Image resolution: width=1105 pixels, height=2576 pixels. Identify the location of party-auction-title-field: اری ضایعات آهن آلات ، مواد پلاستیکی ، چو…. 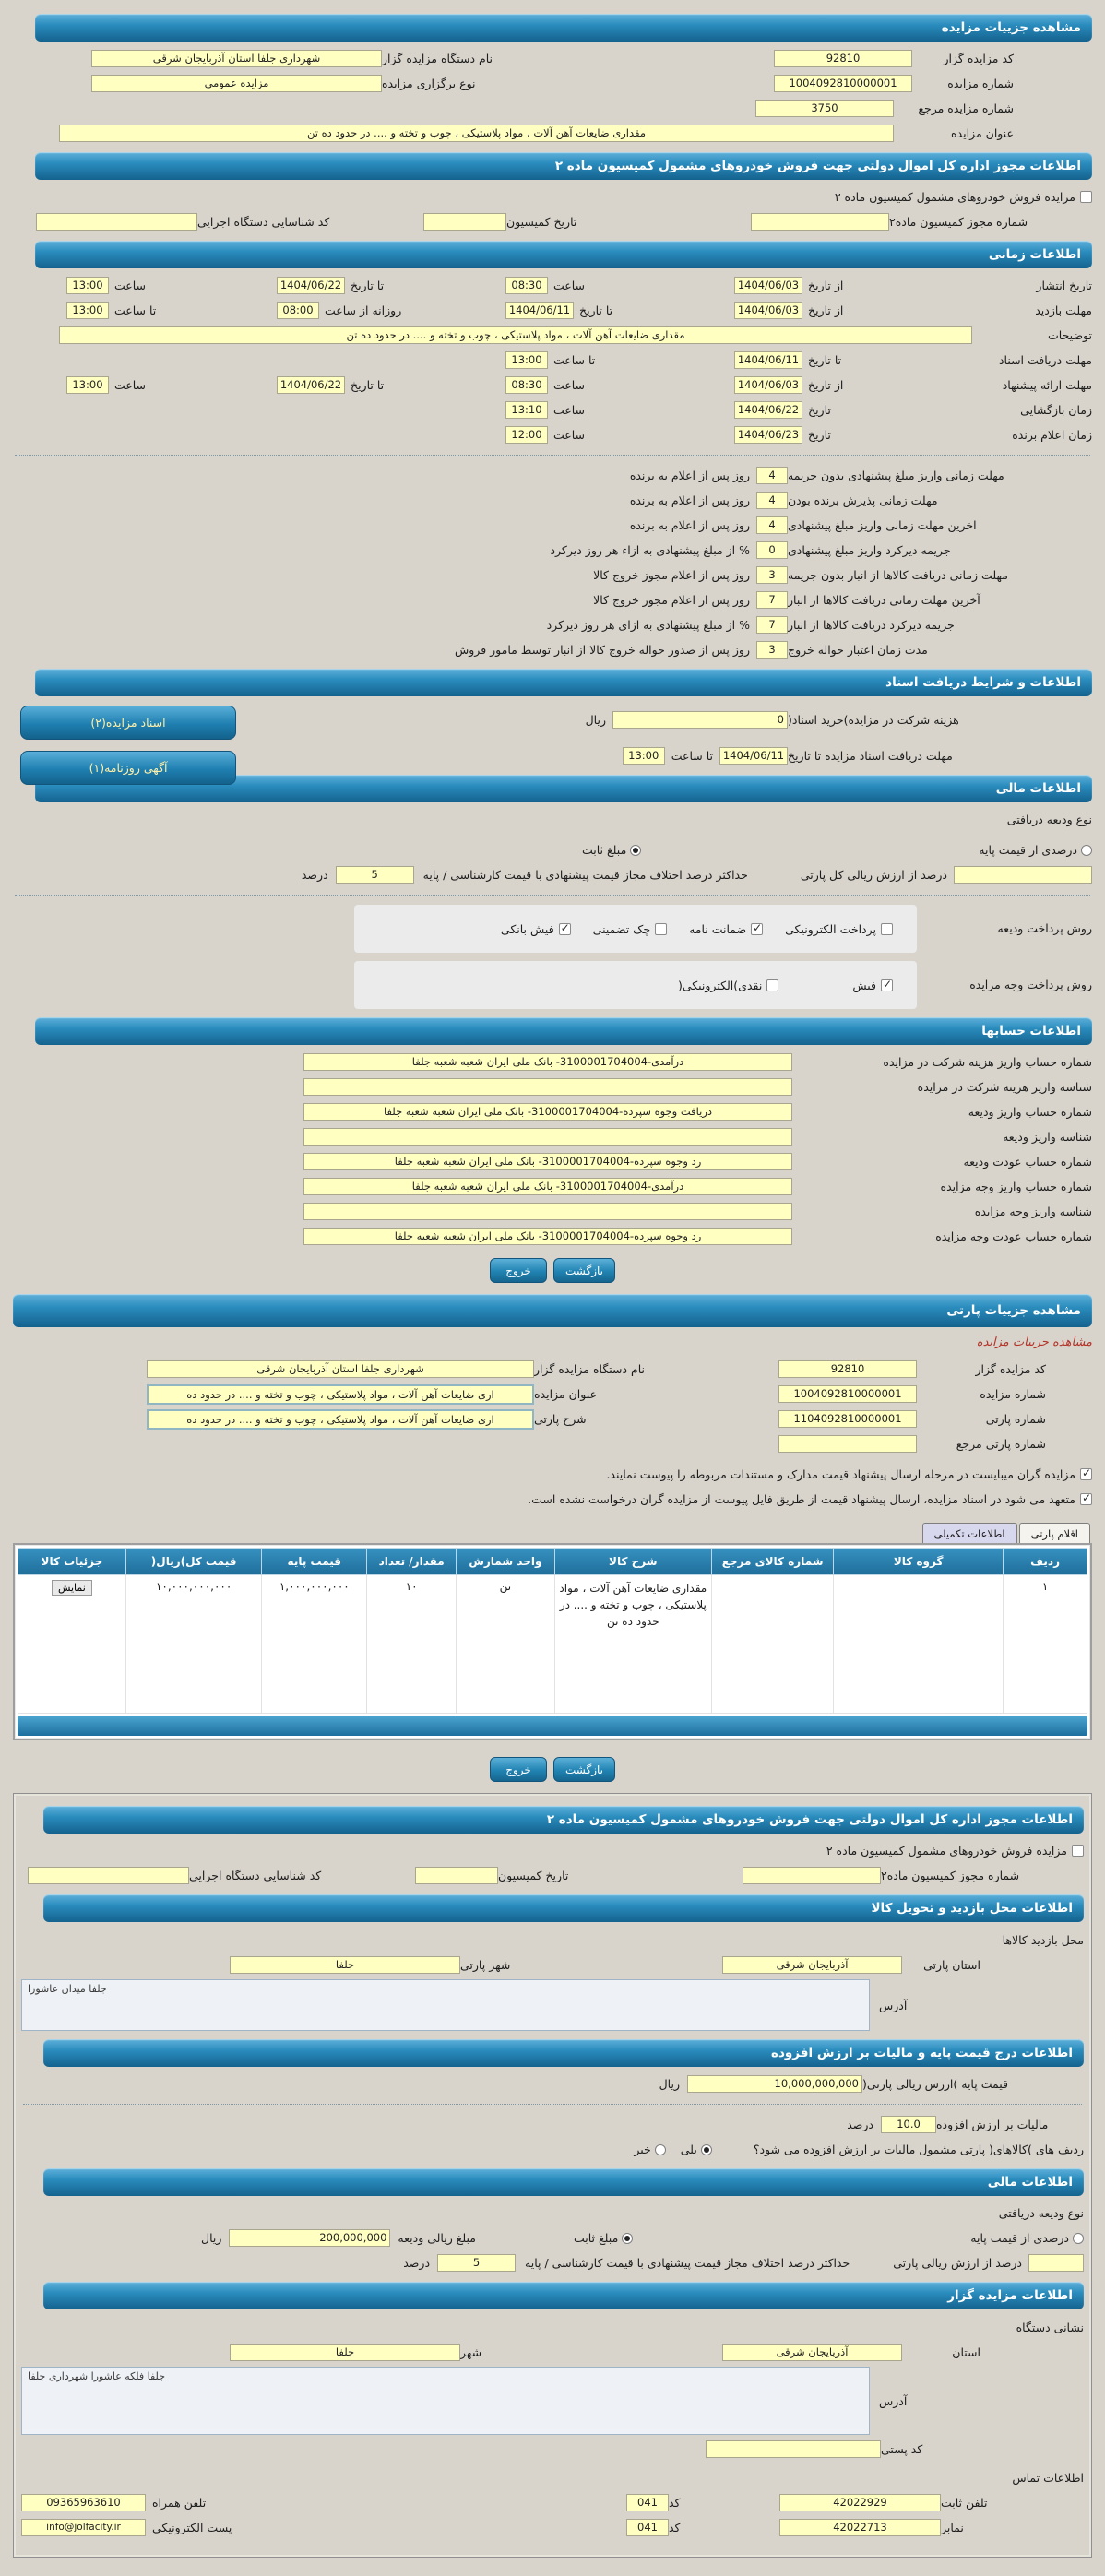
(340, 1394).